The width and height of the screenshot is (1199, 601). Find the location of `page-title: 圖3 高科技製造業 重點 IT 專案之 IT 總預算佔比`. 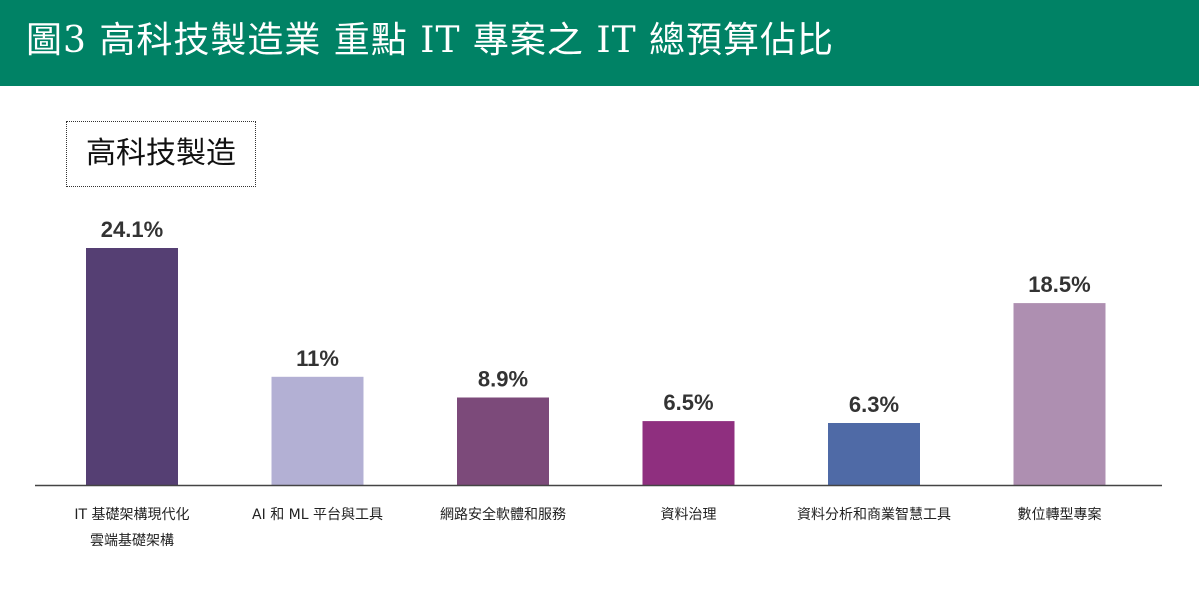

page-title: 圖3 高科技製造業 重點 IT 專案之 IT 總預算佔比 is located at coordinates (430, 40).